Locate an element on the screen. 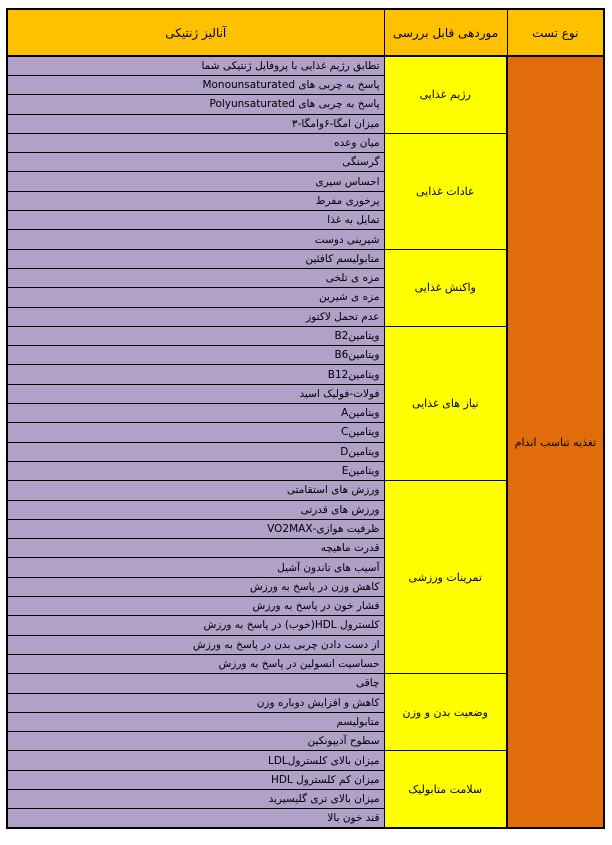 The height and width of the screenshot is (845, 612). analysis-item-cell: پاسخ به چربی های Monounsaturated is located at coordinates (195, 85).